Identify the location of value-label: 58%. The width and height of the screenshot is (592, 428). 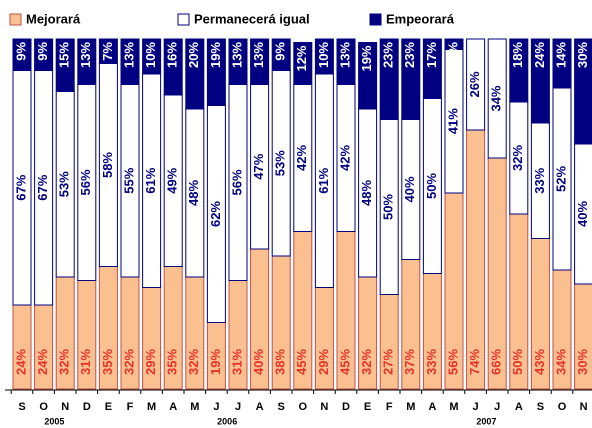
(107, 165).